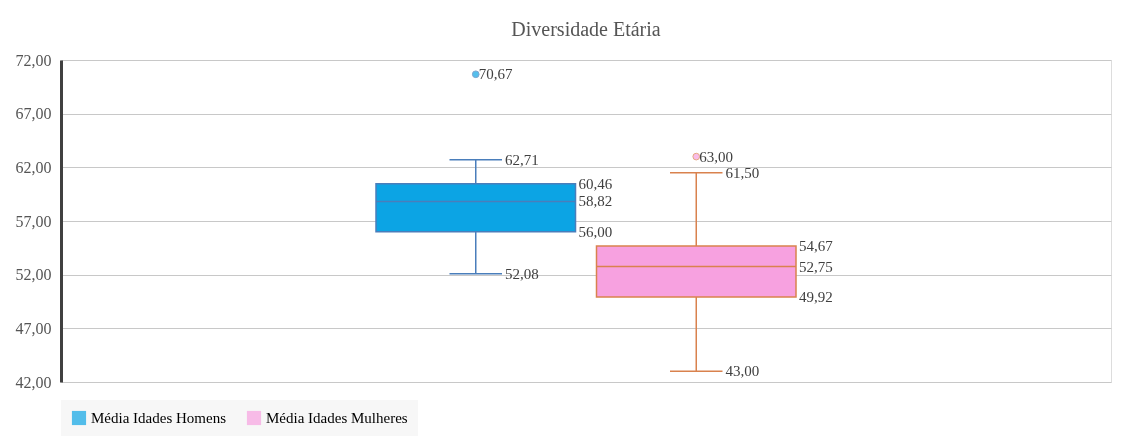 This screenshot has height=446, width=1131. What do you see at coordinates (595, 201) in the screenshot?
I see `text: 58,82` at bounding box center [595, 201].